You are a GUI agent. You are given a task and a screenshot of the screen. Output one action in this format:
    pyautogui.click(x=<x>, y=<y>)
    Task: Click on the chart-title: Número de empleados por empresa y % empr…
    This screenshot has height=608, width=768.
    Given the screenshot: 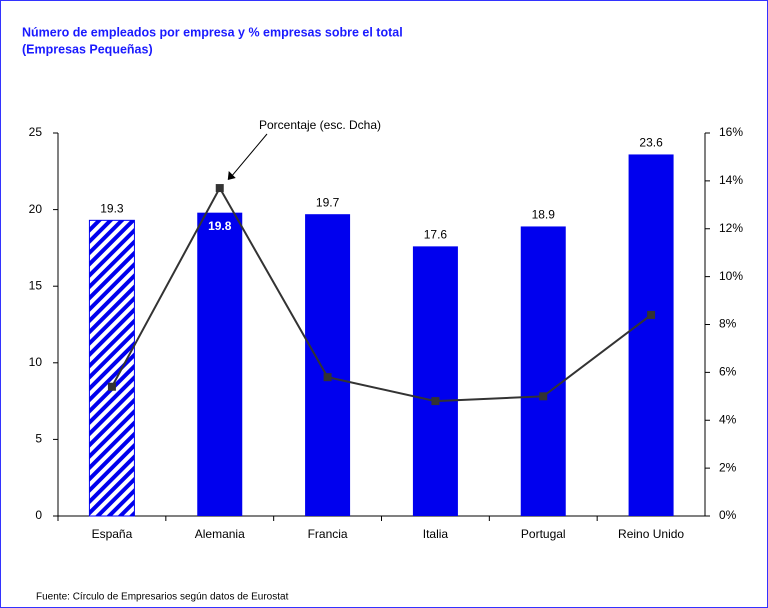 What is the action you would take?
    pyautogui.click(x=212, y=32)
    